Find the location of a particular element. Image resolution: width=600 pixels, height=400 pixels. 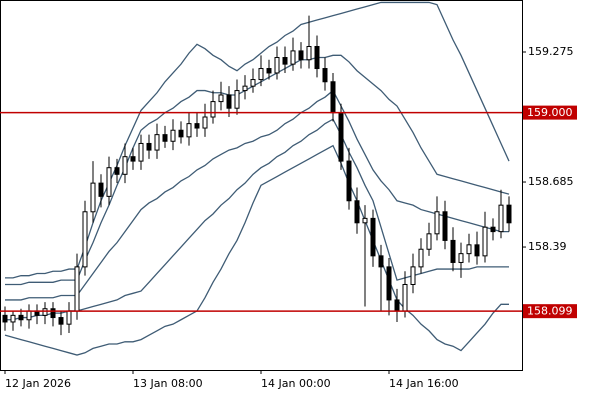

x-tick-label: 12 Jan 2026 is located at coordinates (38, 383).